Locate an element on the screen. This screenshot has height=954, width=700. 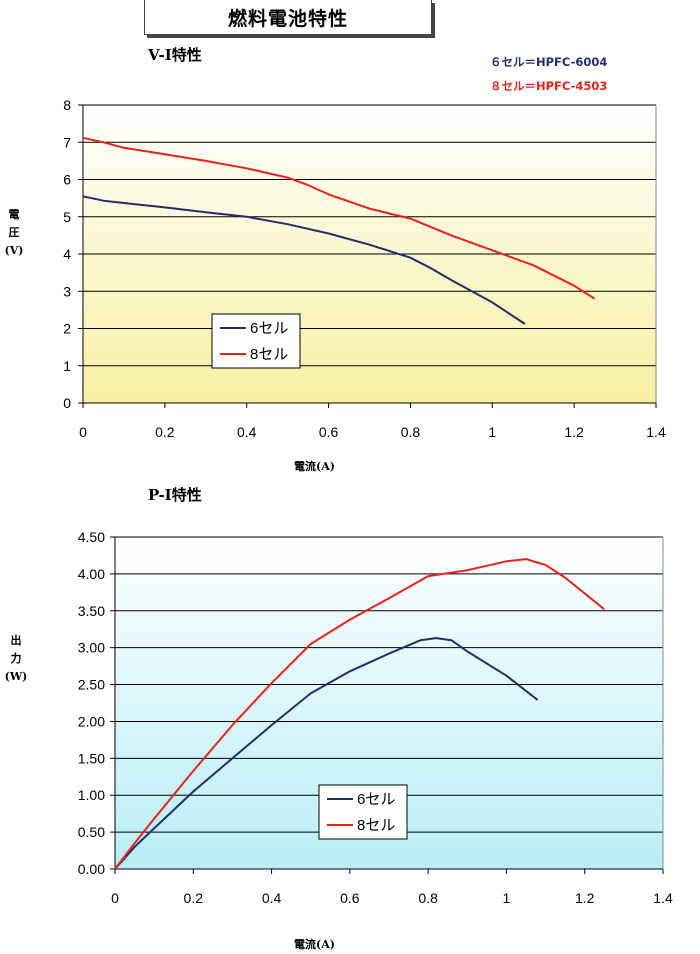
pi-x-tick-label: 0.8 is located at coordinates (428, 898).